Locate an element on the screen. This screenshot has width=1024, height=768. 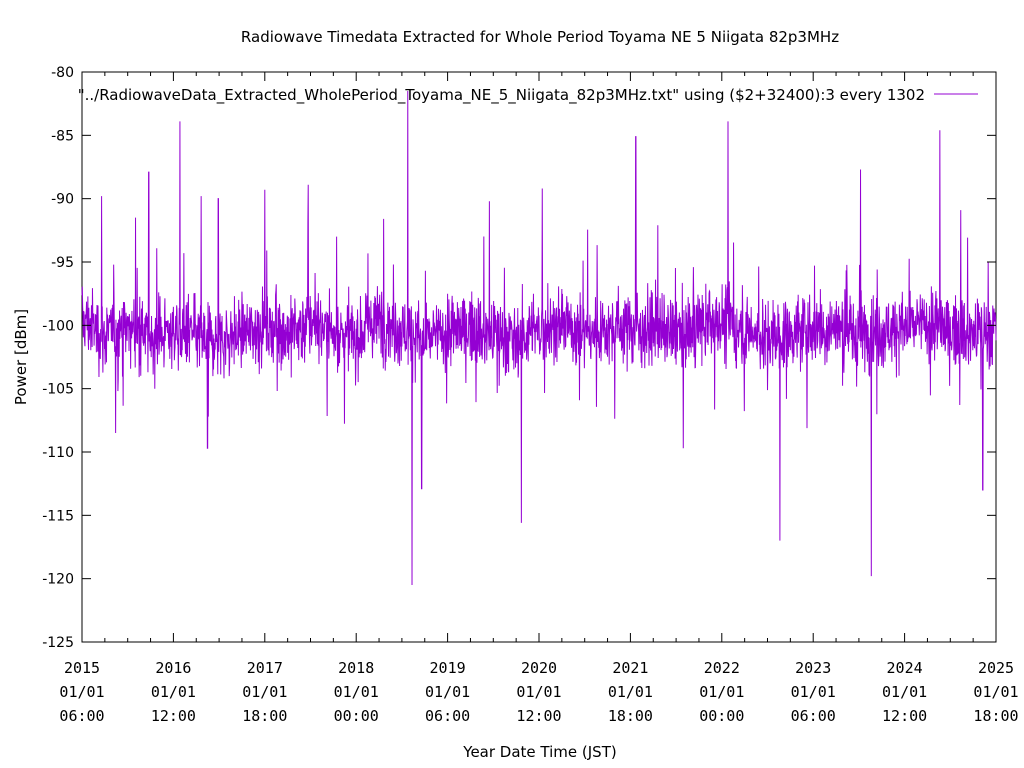
x-tick-label: 2021 is located at coordinates (630, 668).